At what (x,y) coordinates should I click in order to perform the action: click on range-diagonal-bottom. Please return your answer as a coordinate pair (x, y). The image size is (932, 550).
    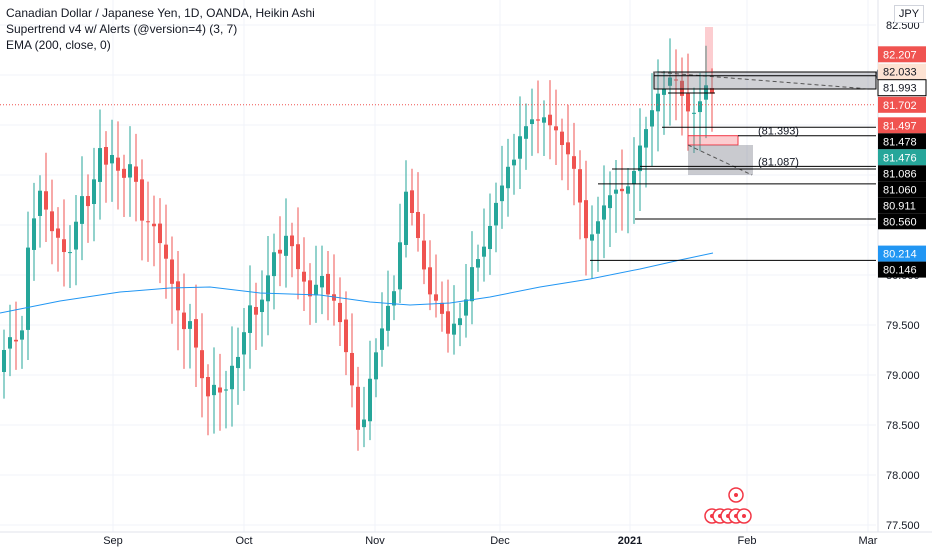
    Looking at the image, I should click on (720, 160).